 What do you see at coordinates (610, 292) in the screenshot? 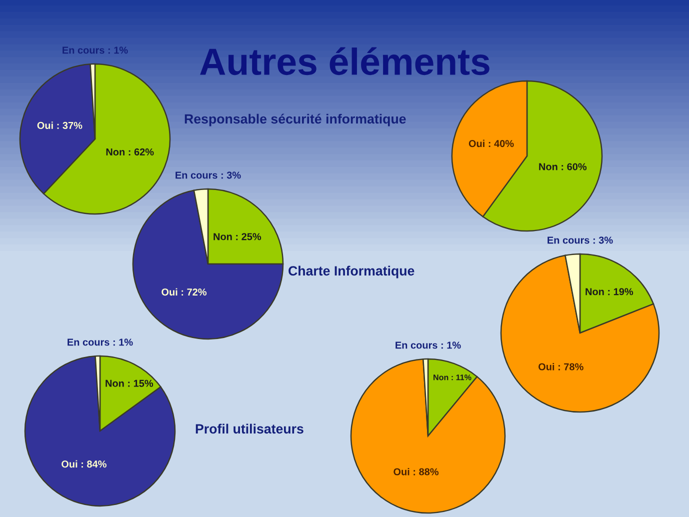
I see `slice-label: Non : 19%` at bounding box center [610, 292].